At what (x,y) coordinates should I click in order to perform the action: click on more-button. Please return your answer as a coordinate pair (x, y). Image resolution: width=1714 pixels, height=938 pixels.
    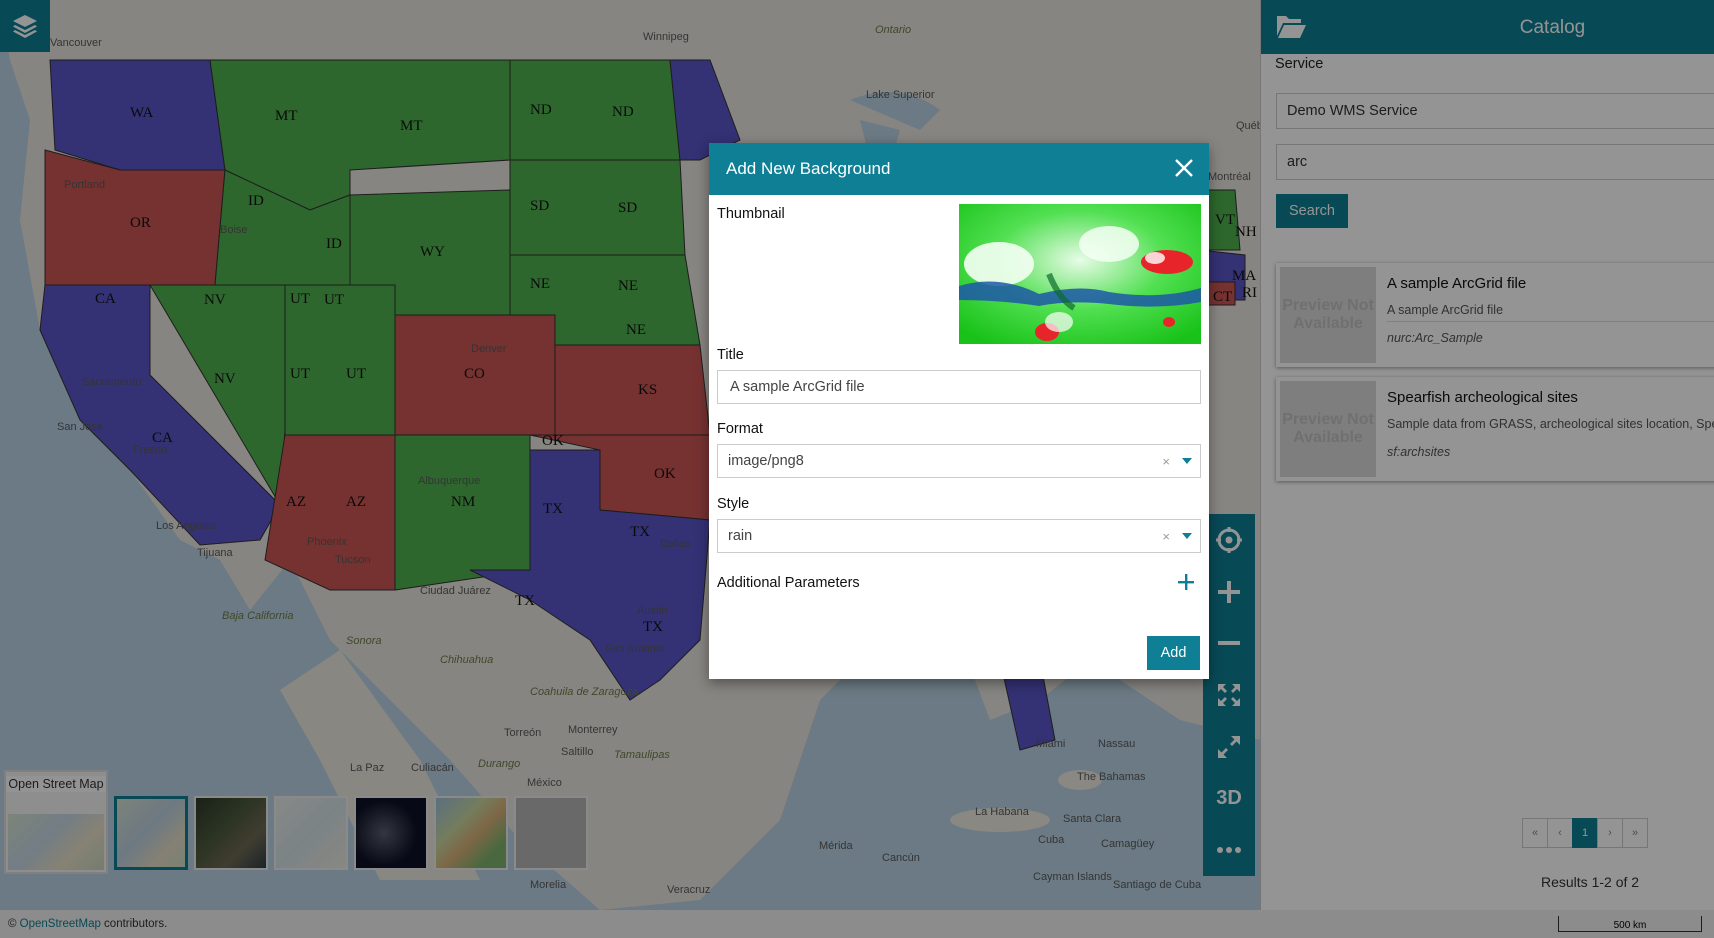
    Looking at the image, I should click on (1229, 850).